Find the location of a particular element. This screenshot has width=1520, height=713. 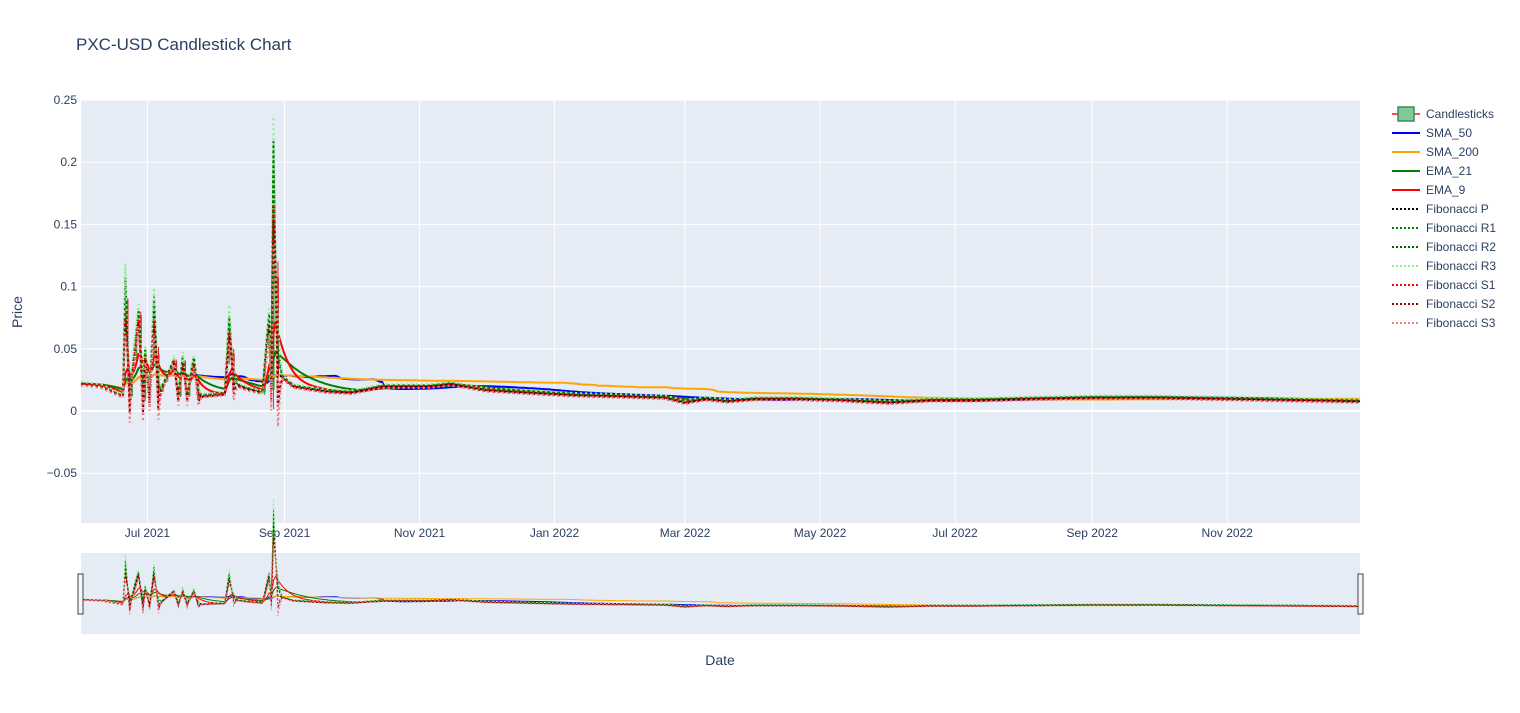

legend-item: Fibonacci S1 is located at coordinates (1444, 285).